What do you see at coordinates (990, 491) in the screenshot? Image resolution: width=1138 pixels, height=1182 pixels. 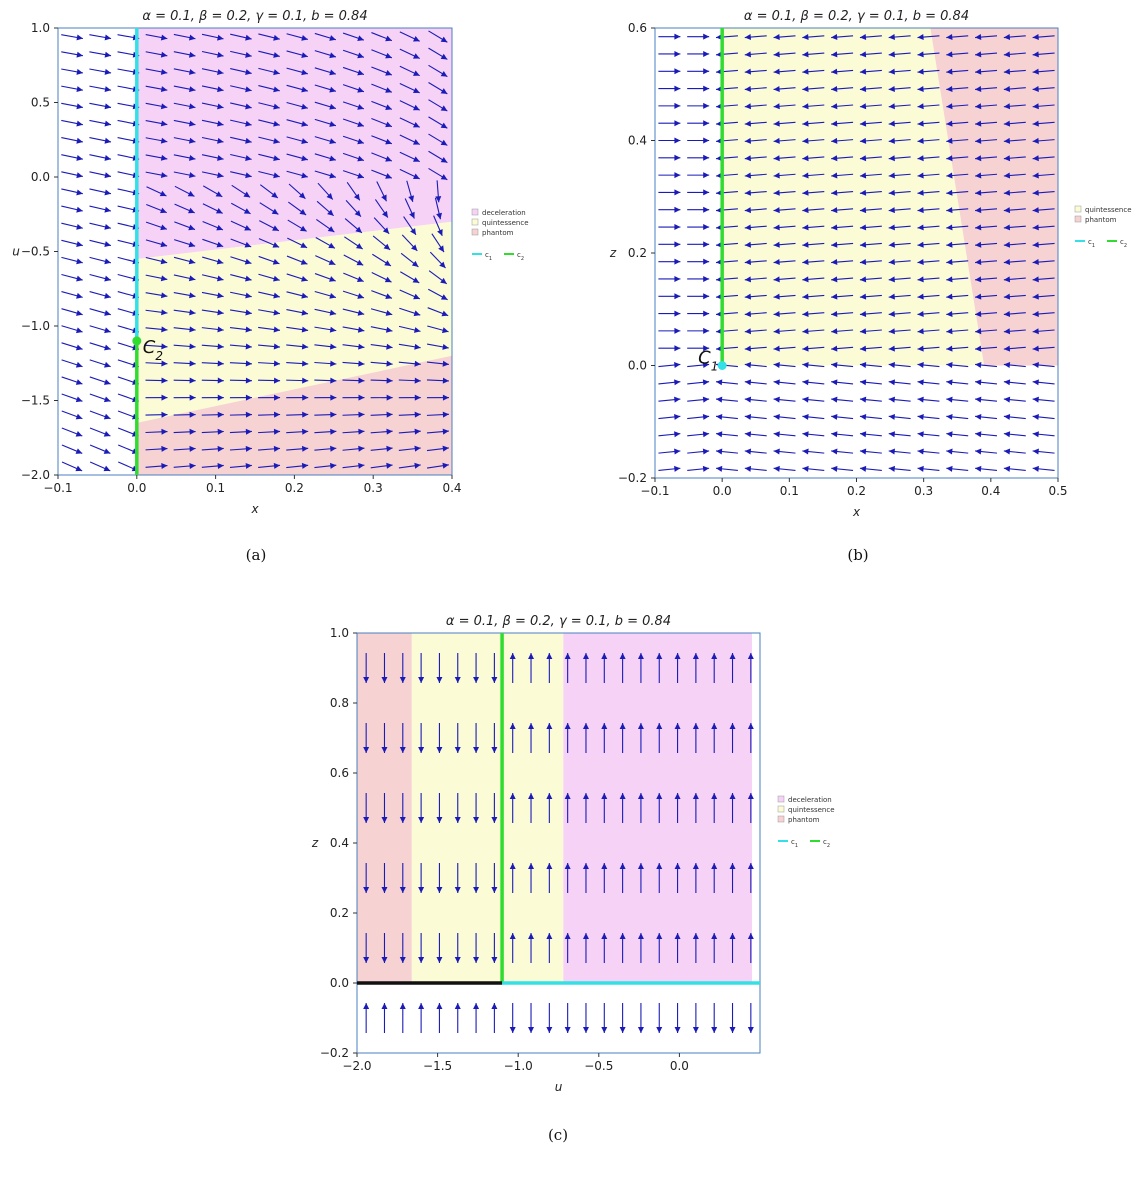 I see `x-tick-label: 0.4` at bounding box center [990, 491].